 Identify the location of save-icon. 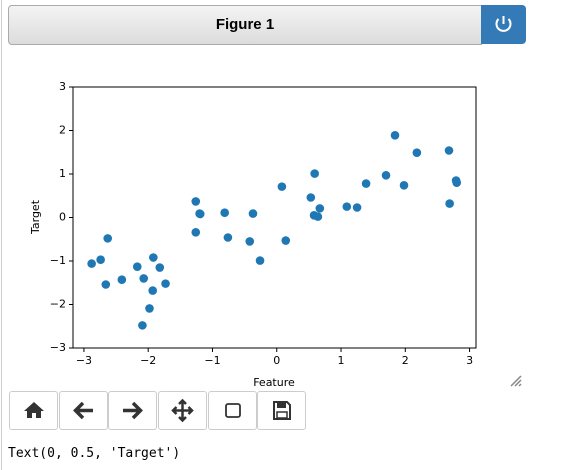
(282, 410).